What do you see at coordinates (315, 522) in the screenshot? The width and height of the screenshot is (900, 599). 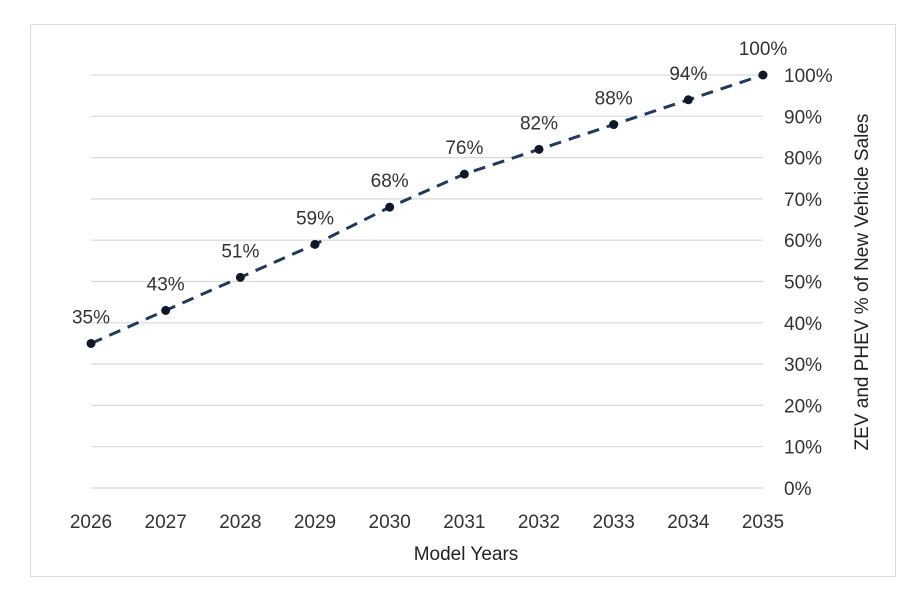 I see `x-tick-label: 2029` at bounding box center [315, 522].